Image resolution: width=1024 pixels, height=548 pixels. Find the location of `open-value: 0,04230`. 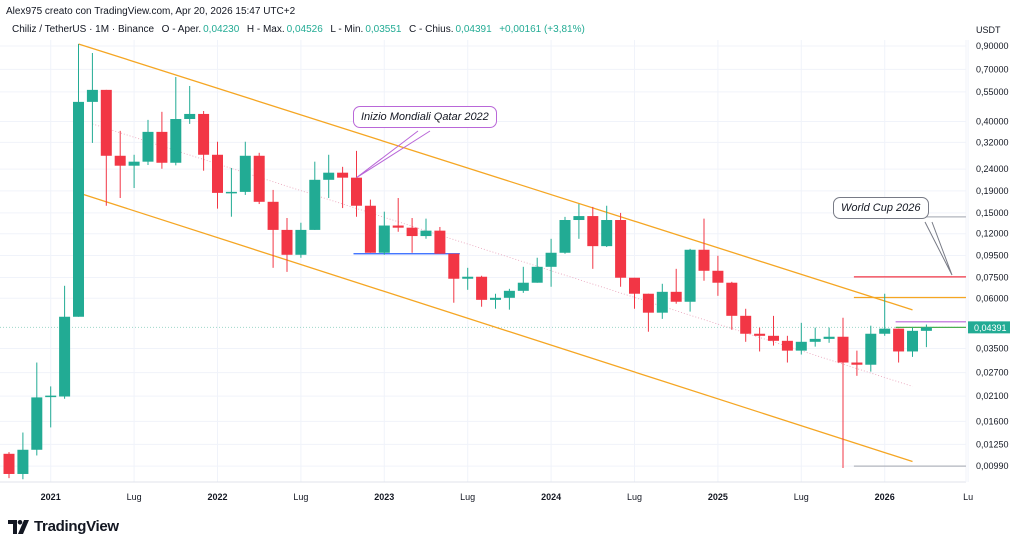

open-value: 0,04230 is located at coordinates (221, 29).